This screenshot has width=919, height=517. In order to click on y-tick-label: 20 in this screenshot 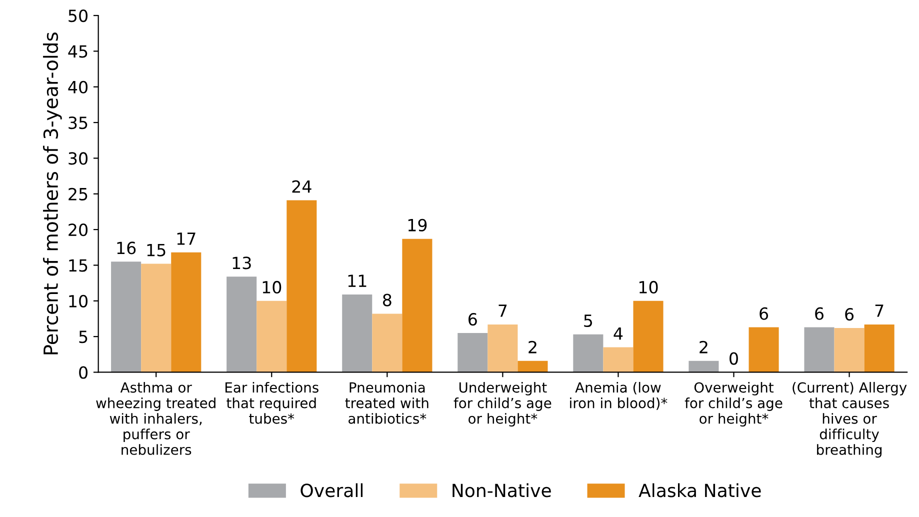, I will do `click(78, 230)`.